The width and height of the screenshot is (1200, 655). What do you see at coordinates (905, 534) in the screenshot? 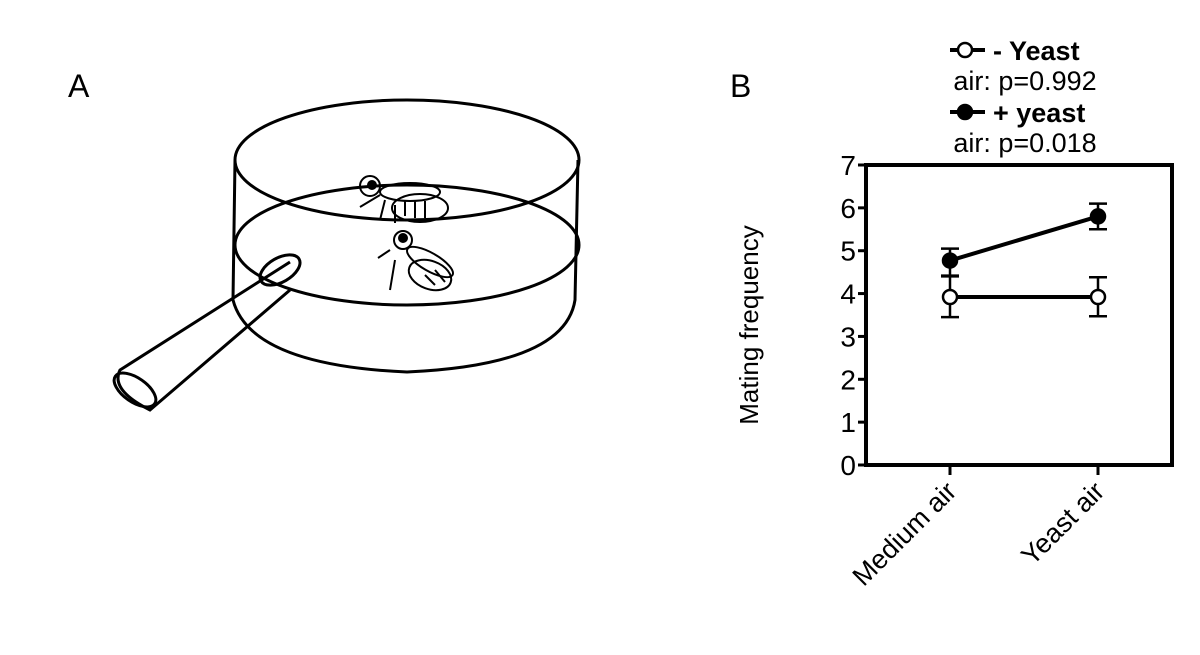
I see `x-tick-label: Medium air` at bounding box center [905, 534].